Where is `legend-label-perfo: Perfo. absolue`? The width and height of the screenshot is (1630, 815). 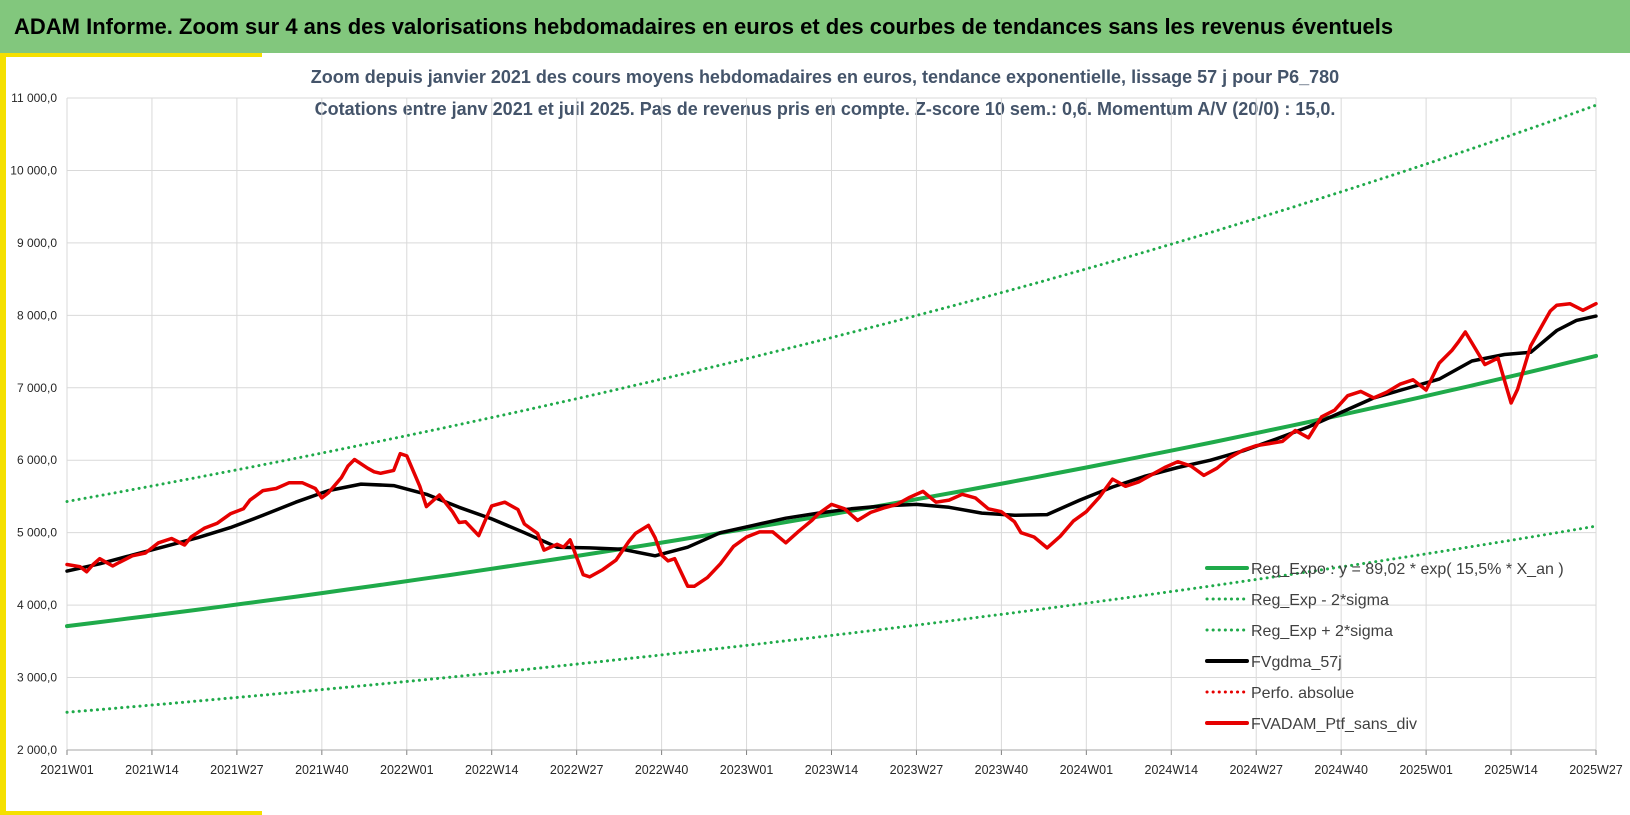 legend-label-perfo: Perfo. absolue is located at coordinates (1302, 693).